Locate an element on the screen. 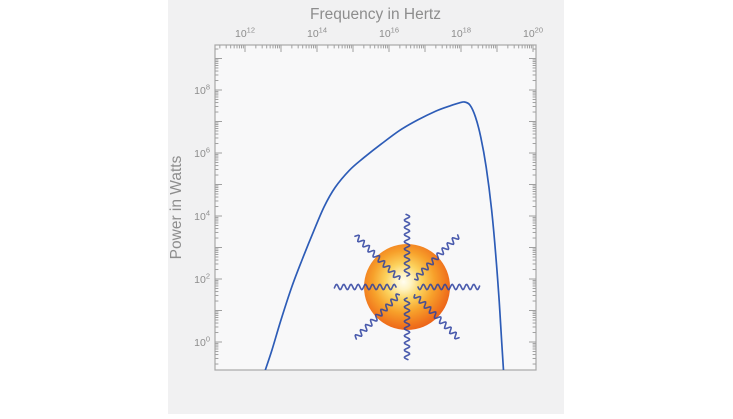 The height and width of the screenshot is (419, 733). x-axis-title: Frequency in Hertz is located at coordinates (375, 14).